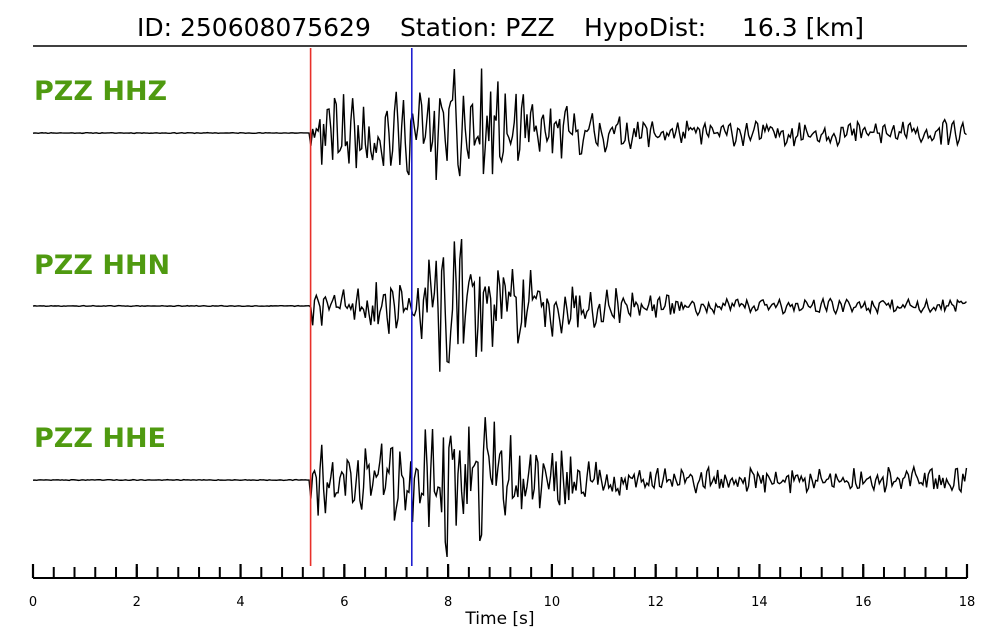 Image resolution: width=1000 pixels, height=640 pixels. What do you see at coordinates (344, 602) in the screenshot?
I see `x-tick-label: 6` at bounding box center [344, 602].